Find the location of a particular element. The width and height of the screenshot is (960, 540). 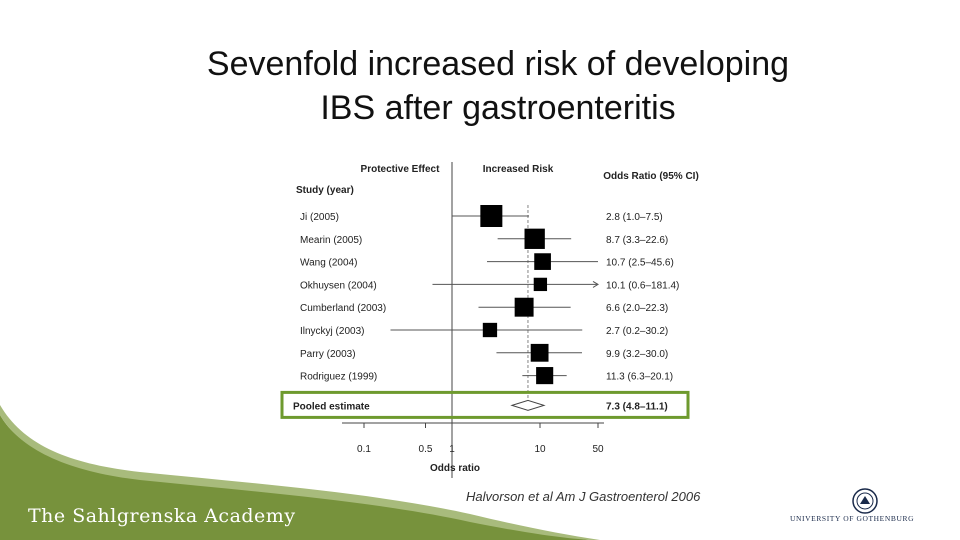

header-study-year: Study (year) is located at coordinates (325, 190).